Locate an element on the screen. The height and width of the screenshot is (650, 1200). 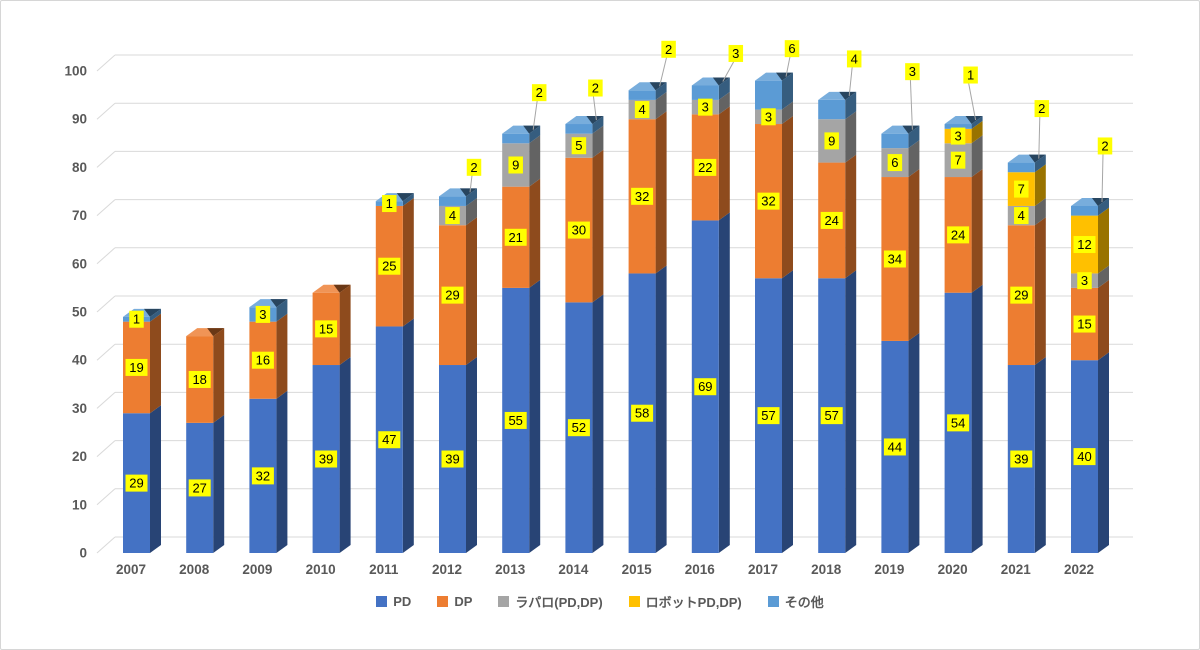
data-label: 55 is located at coordinates (515, 420).